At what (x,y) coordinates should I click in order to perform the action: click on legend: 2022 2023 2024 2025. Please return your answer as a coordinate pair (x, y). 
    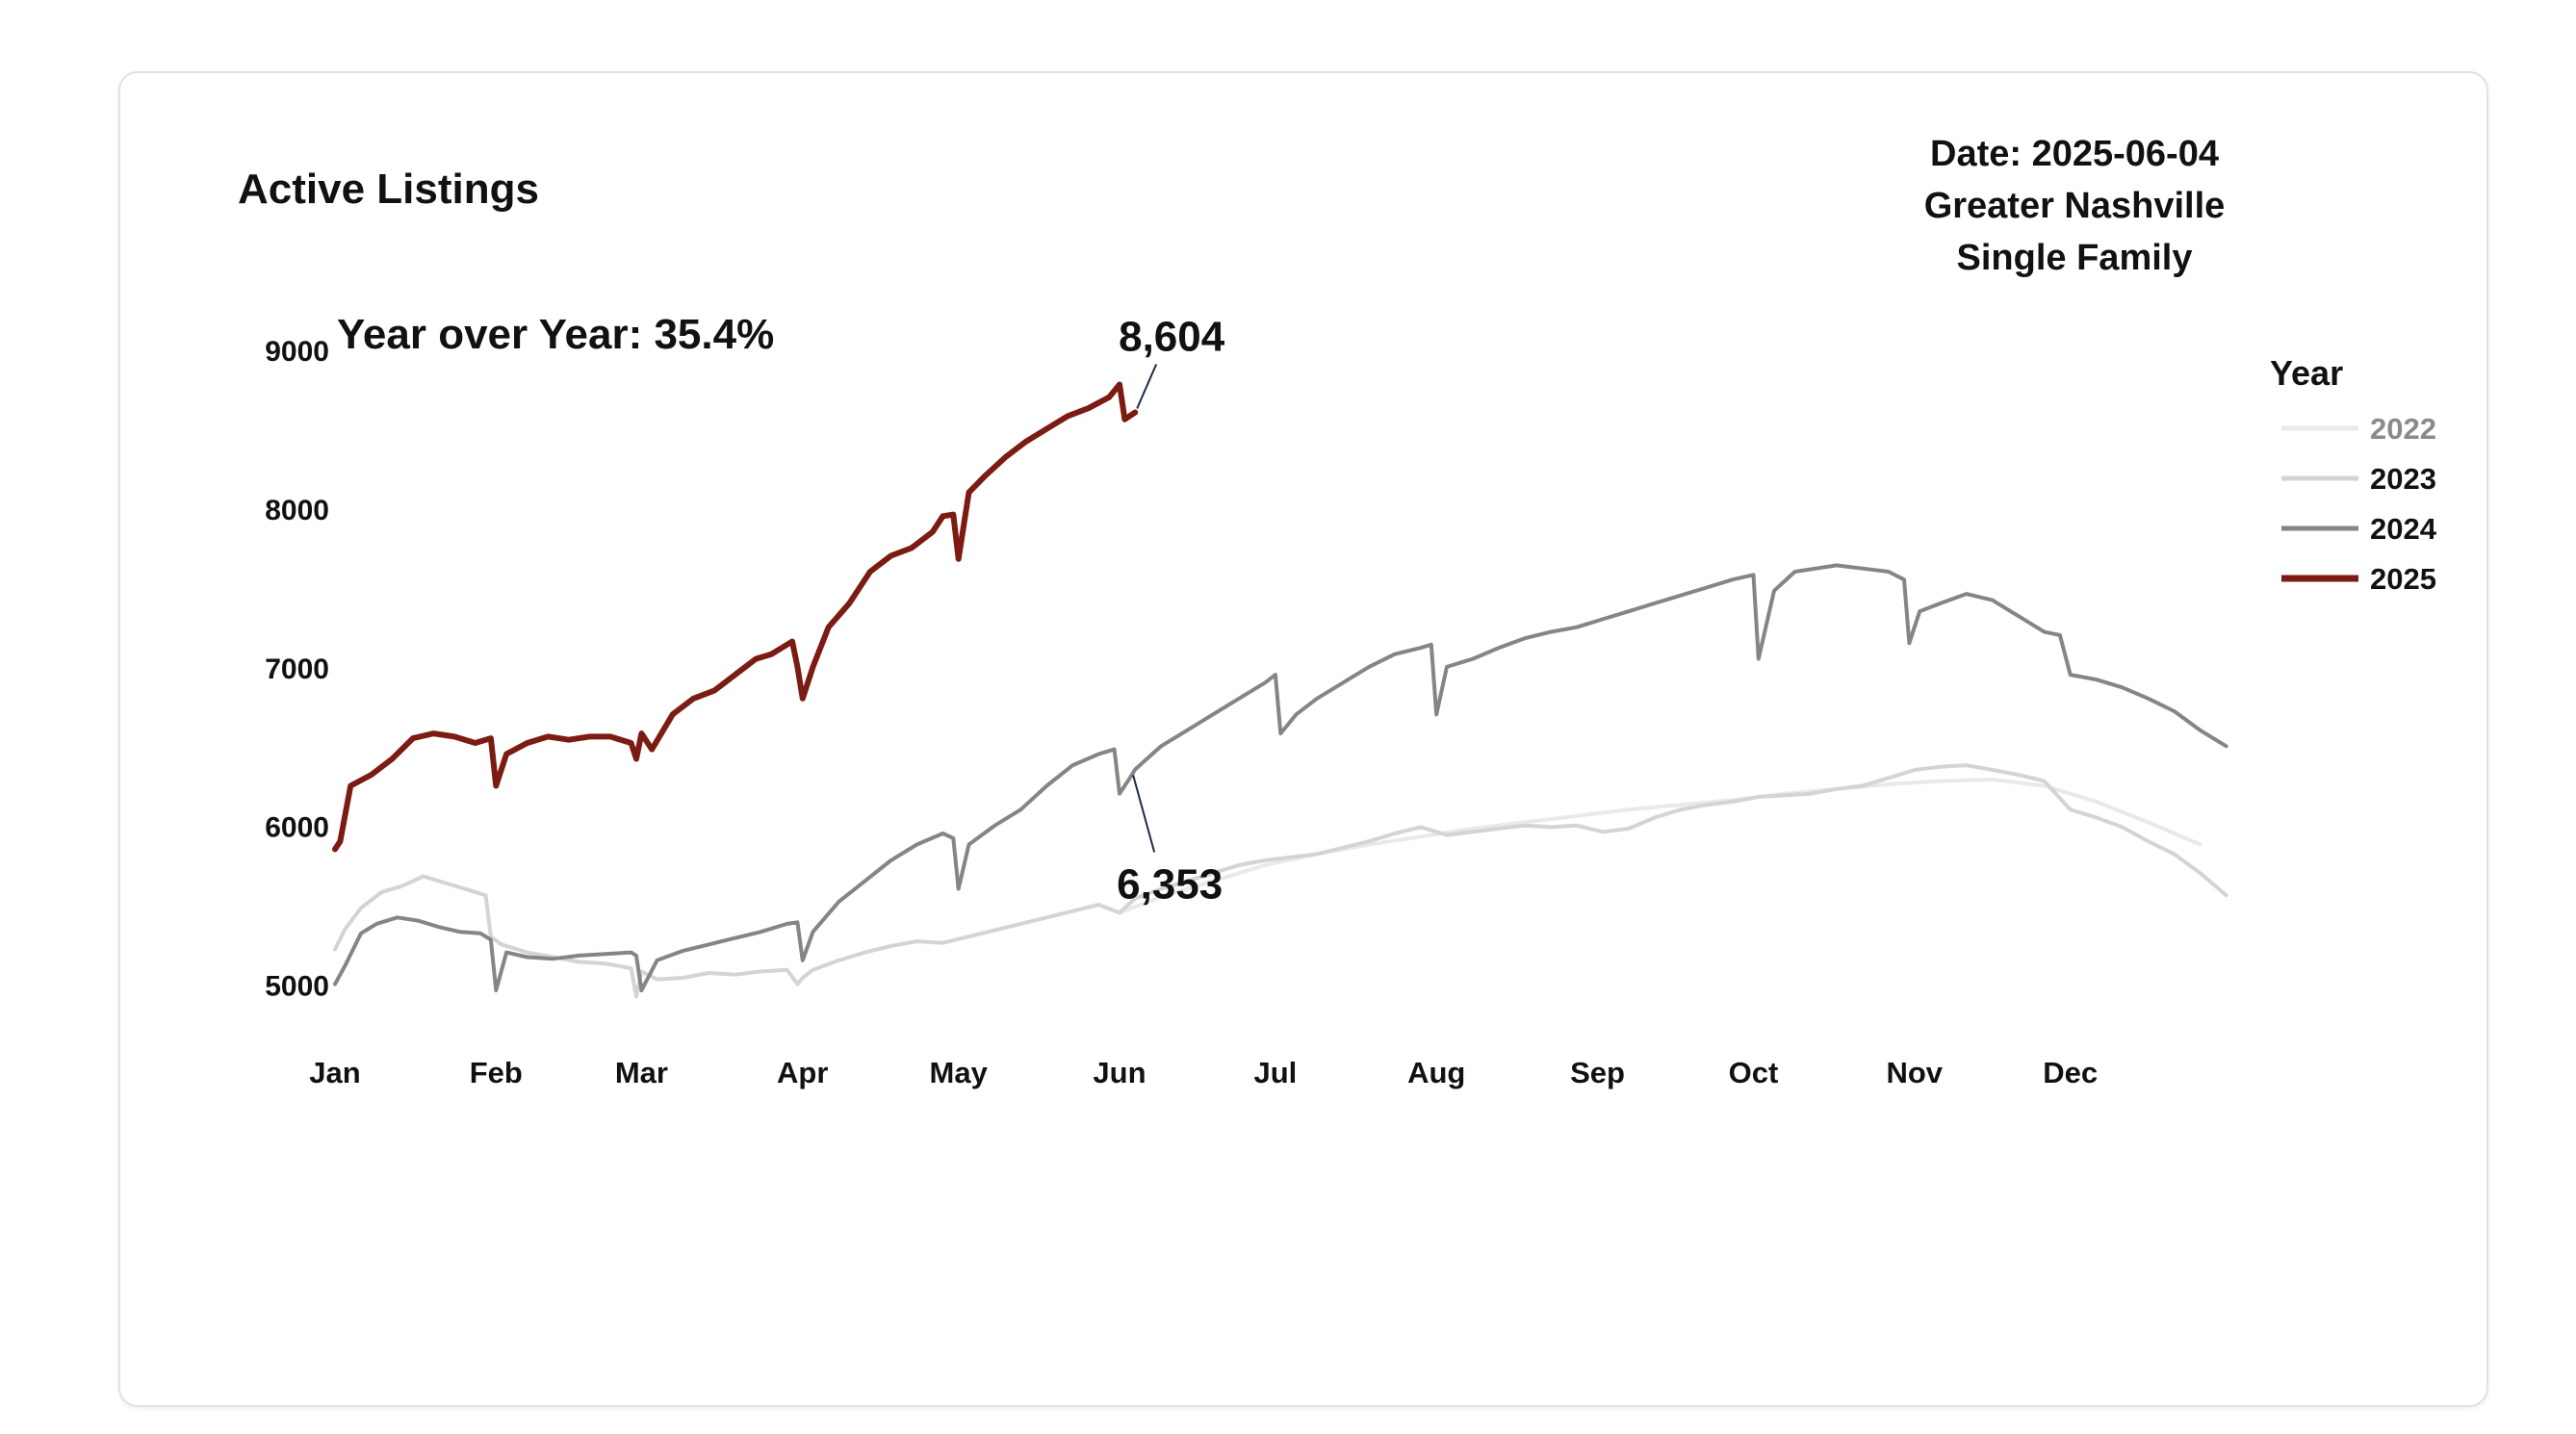
    Looking at the image, I should click on (2359, 504).